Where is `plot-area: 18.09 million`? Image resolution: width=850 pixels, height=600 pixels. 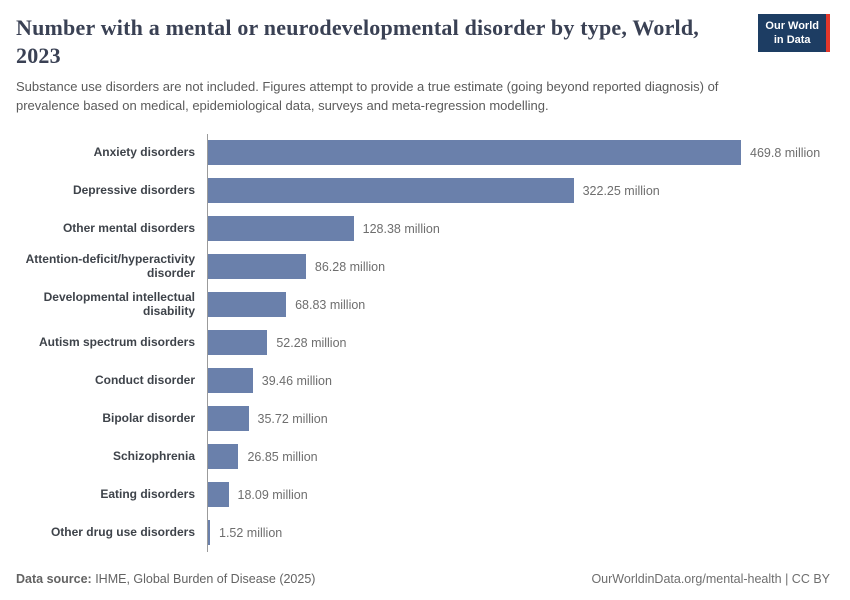
plot-area: 18.09 million is located at coordinates (518, 494).